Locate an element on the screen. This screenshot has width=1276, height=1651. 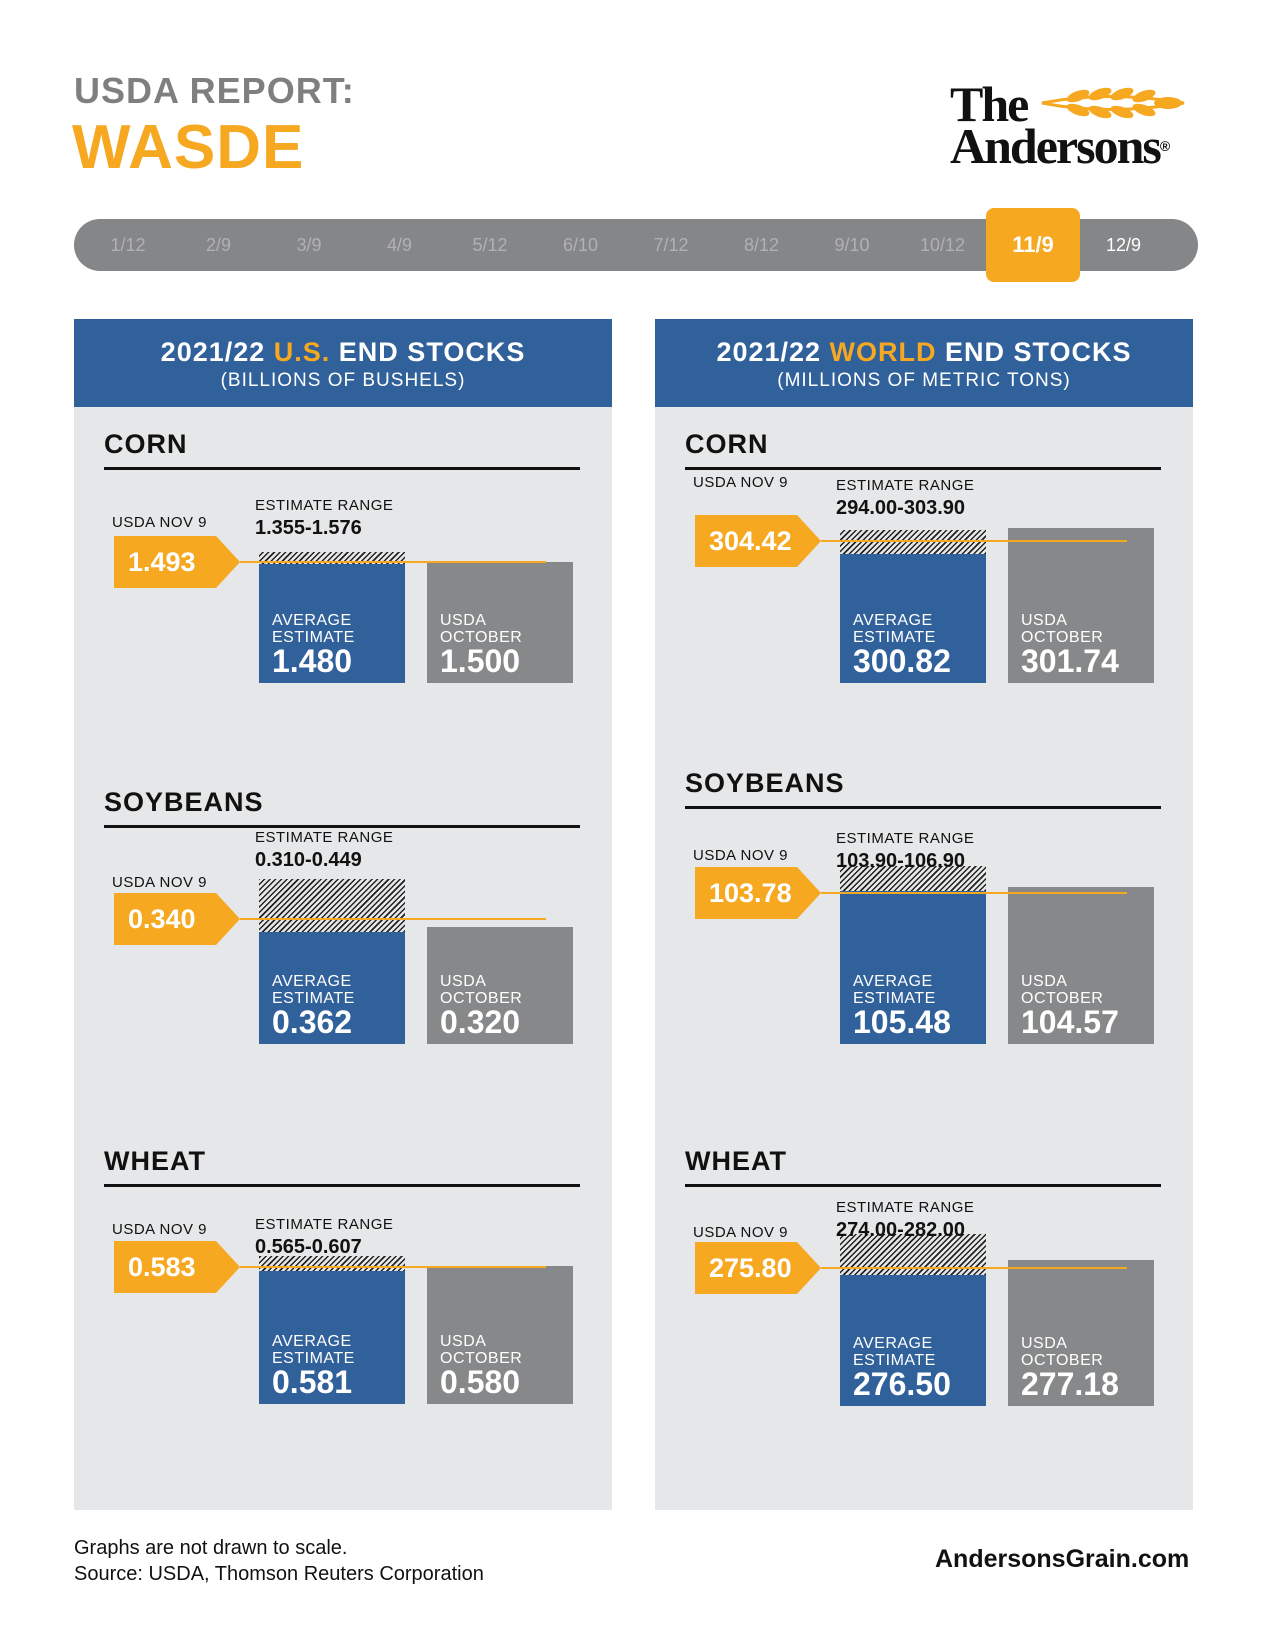
logo-name: Andersons is located at coordinates (1056, 146).